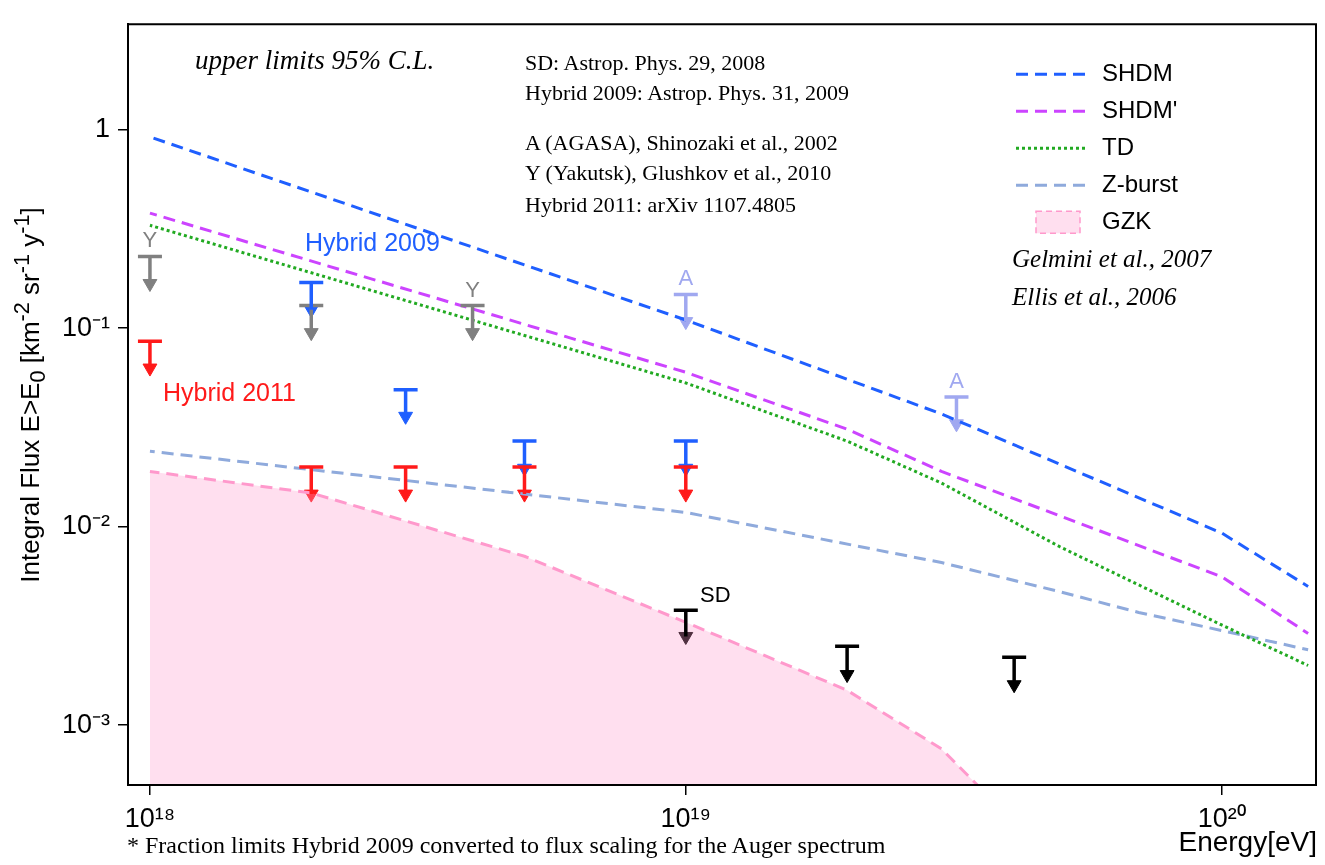  Describe the element at coordinates (645, 63) in the screenshot. I see `annotation: SD: Astrop. Phys. 29, 2008` at that location.